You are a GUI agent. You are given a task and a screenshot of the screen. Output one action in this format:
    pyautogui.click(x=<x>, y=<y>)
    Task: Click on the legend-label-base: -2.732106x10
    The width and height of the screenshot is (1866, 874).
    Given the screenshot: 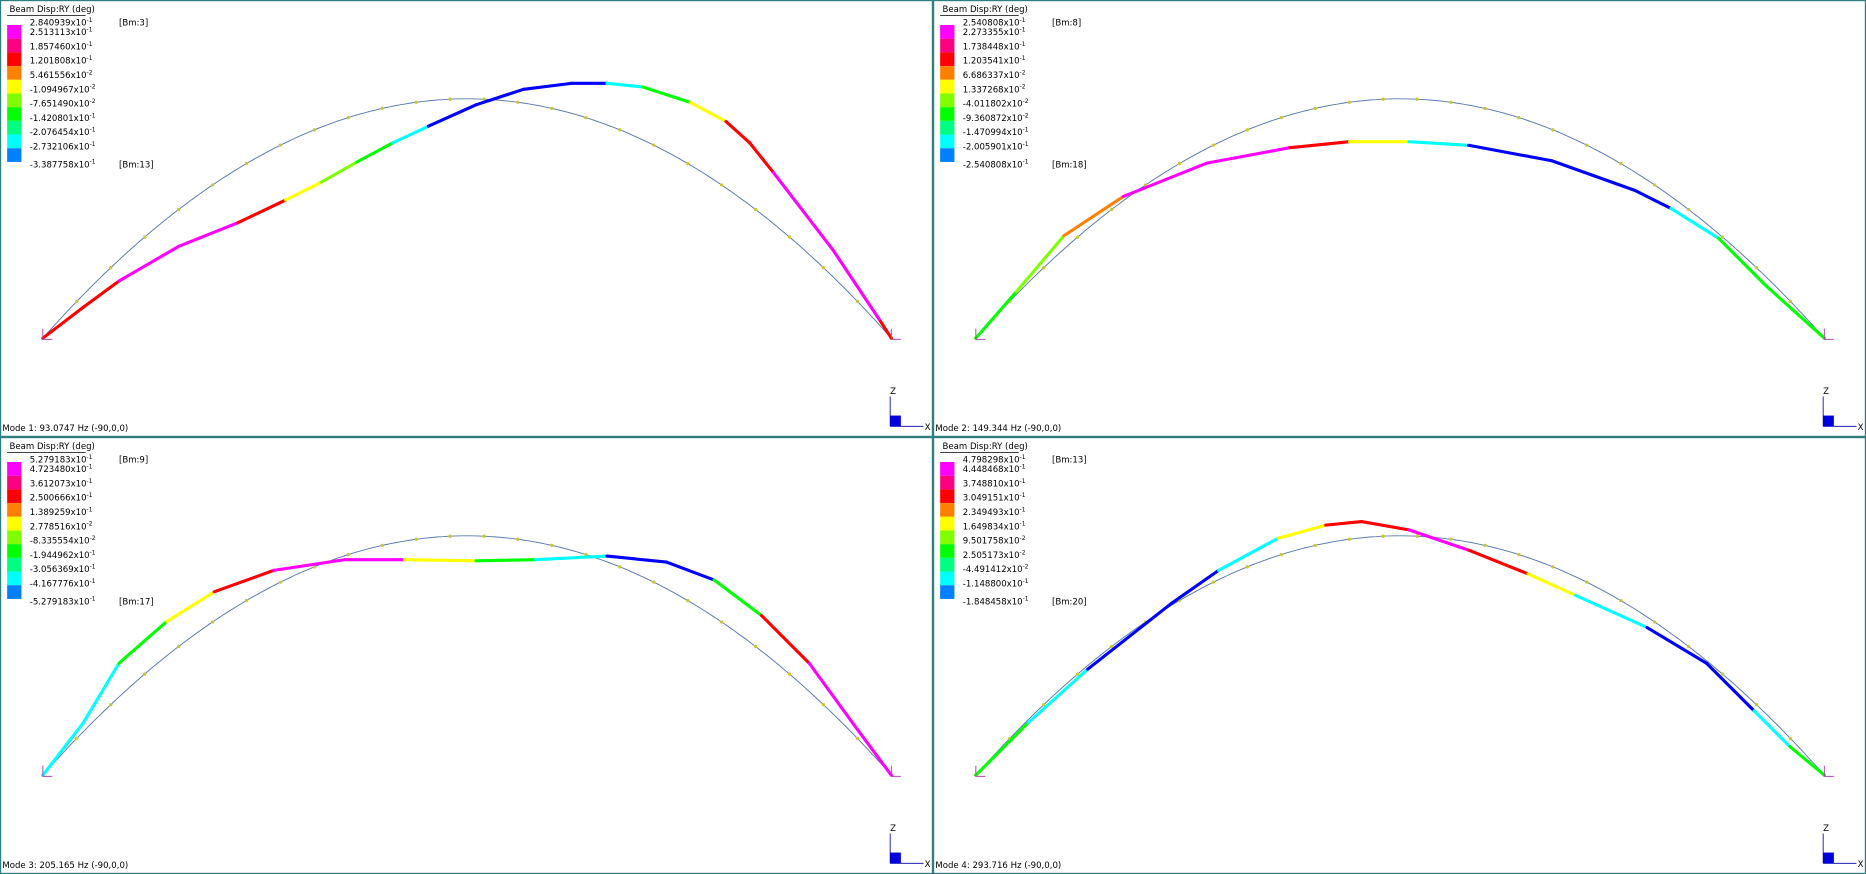 What is the action you would take?
    pyautogui.click(x=60, y=147)
    